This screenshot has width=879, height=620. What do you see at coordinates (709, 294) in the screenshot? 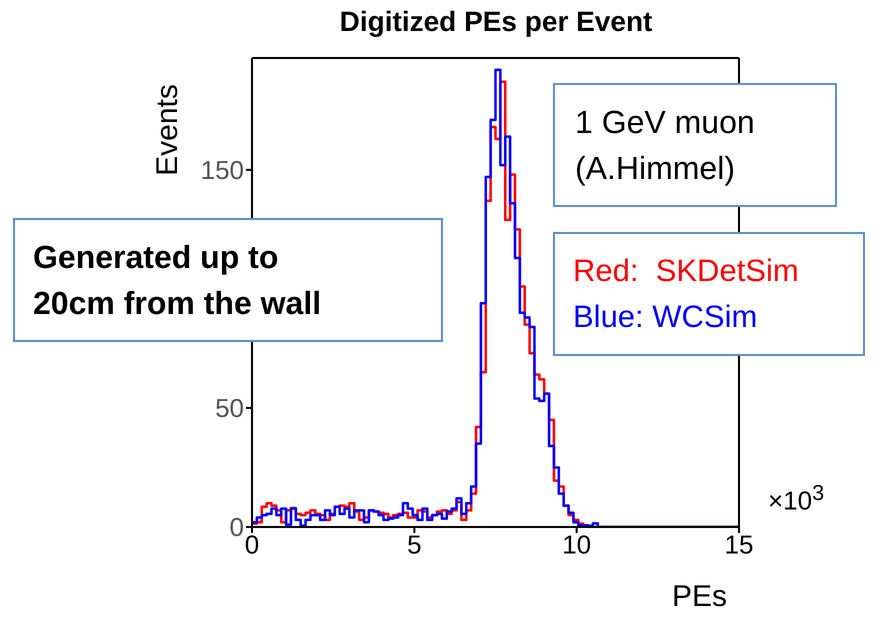
I see `legend-box: Red: SKDetSim Blue: WCSim` at bounding box center [709, 294].